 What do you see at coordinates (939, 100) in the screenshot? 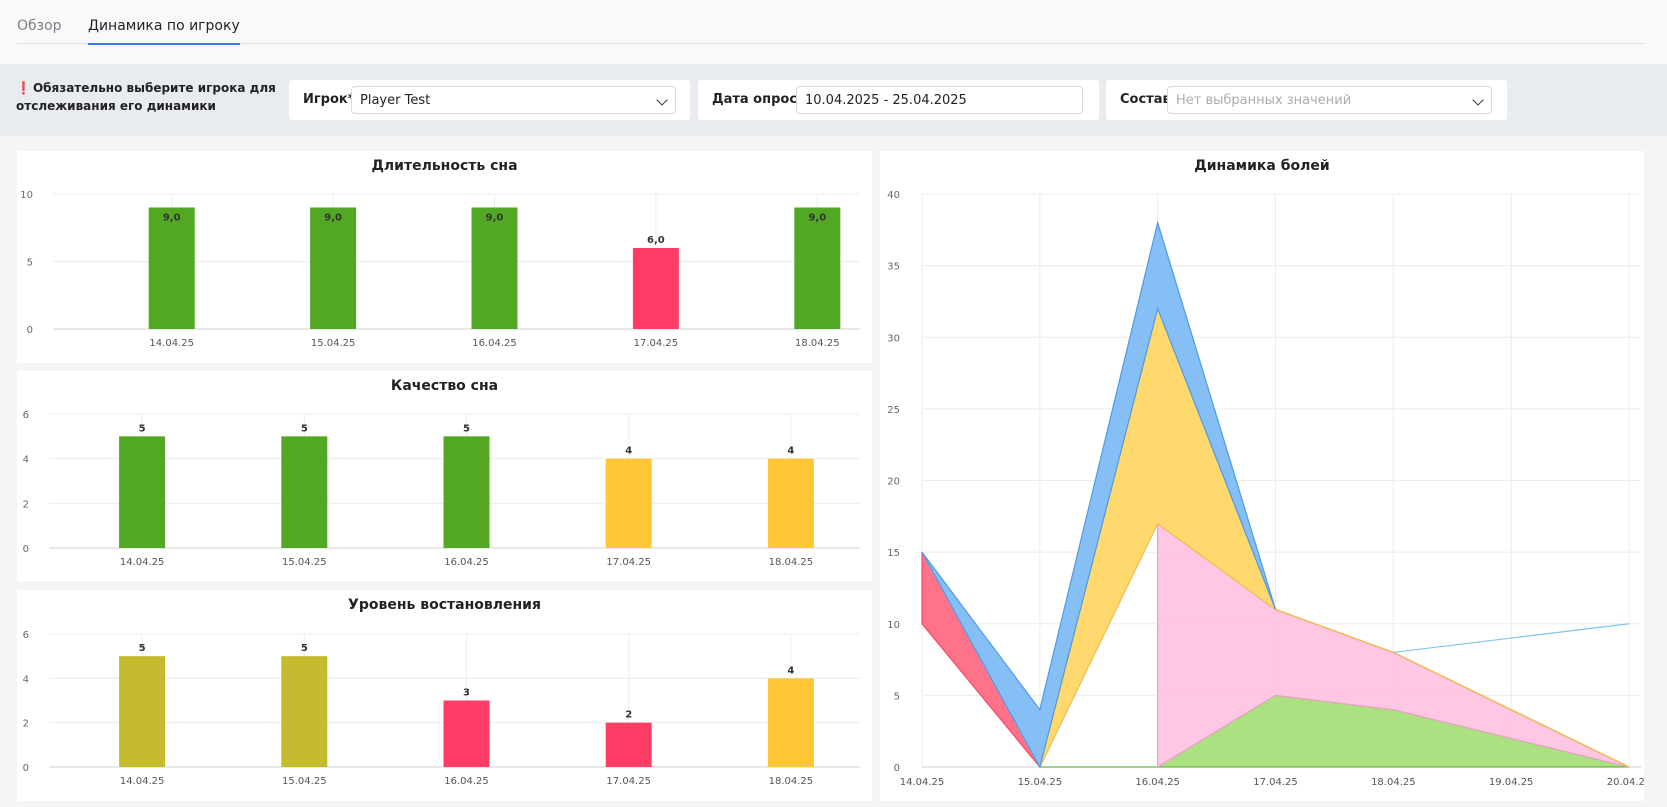
I see `date-range-input: 10.04.2025 - 25.04.2025` at bounding box center [939, 100].